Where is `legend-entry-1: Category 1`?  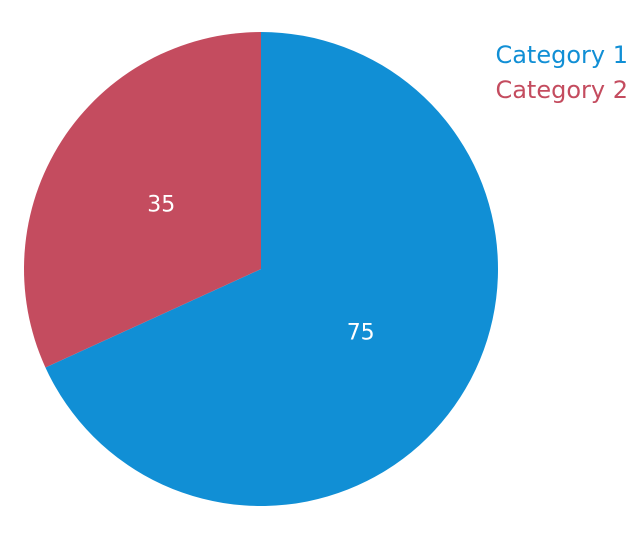 legend-entry-1: Category 1 is located at coordinates (561, 55).